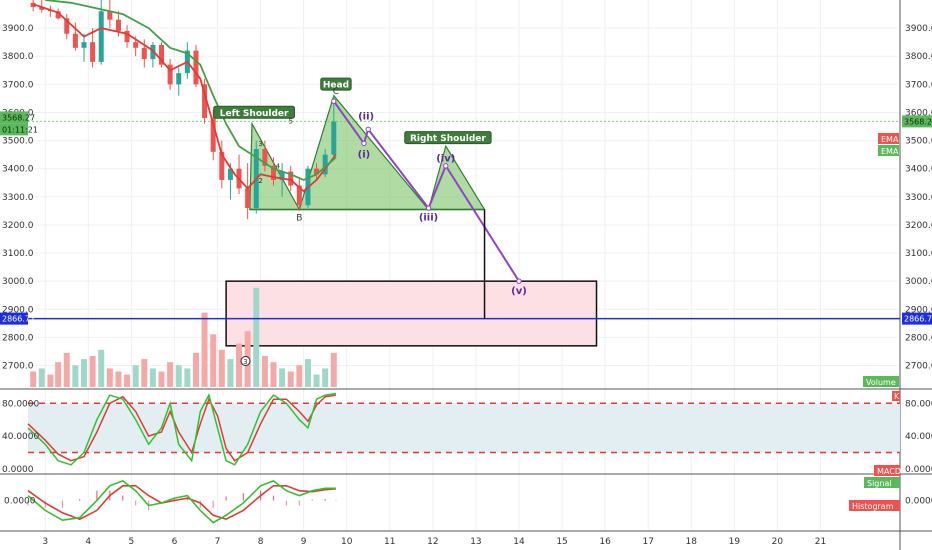 The image size is (932, 550). Describe the element at coordinates (735, 542) in the screenshot. I see `time-tick-label: 19` at that location.